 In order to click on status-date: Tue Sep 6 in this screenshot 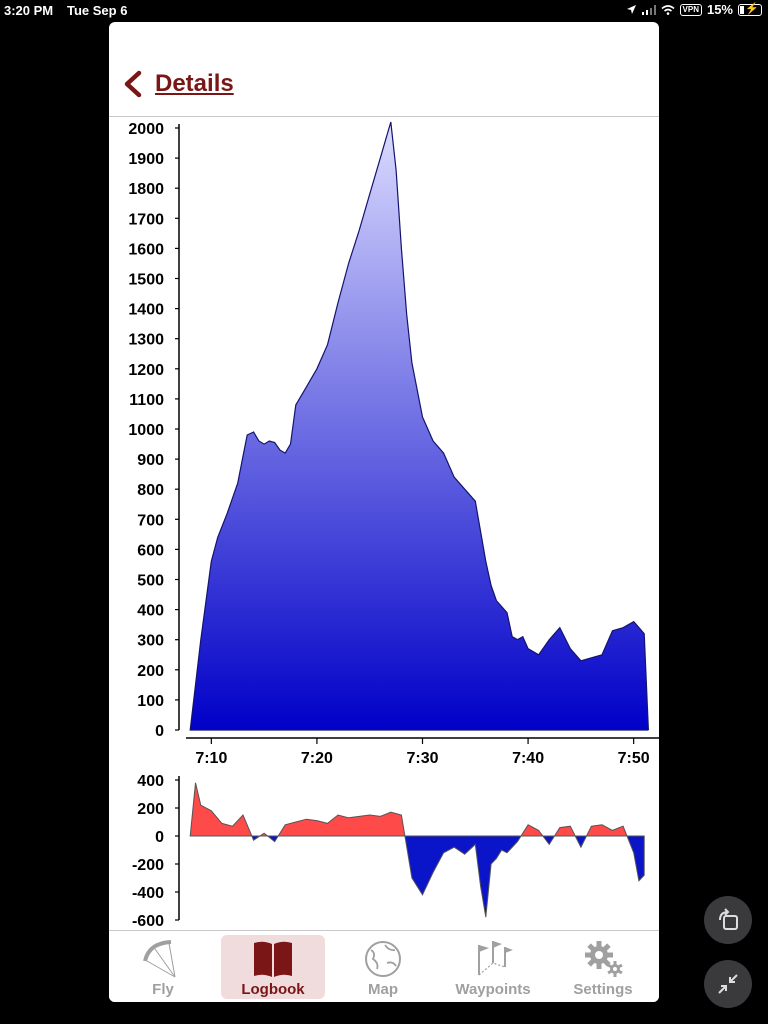, I will do `click(97, 10)`.